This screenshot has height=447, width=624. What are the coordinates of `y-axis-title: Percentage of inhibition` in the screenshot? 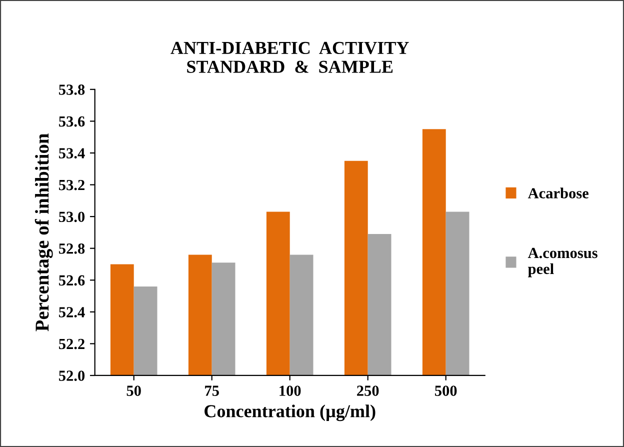 It's located at (43, 233).